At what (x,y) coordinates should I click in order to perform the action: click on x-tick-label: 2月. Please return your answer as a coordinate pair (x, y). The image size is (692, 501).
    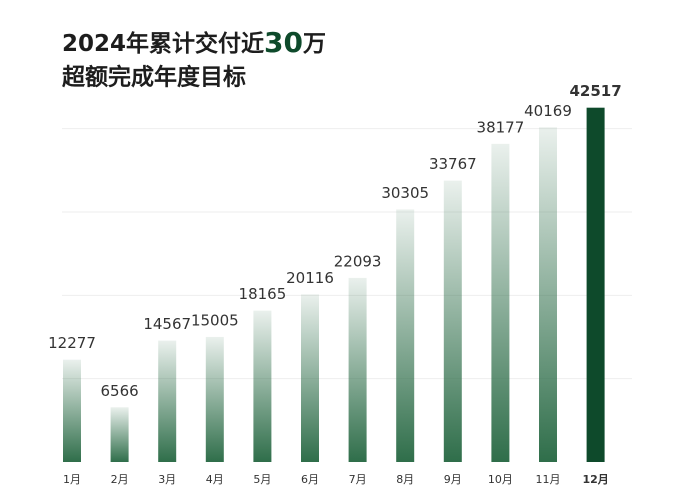
    Looking at the image, I should click on (120, 479).